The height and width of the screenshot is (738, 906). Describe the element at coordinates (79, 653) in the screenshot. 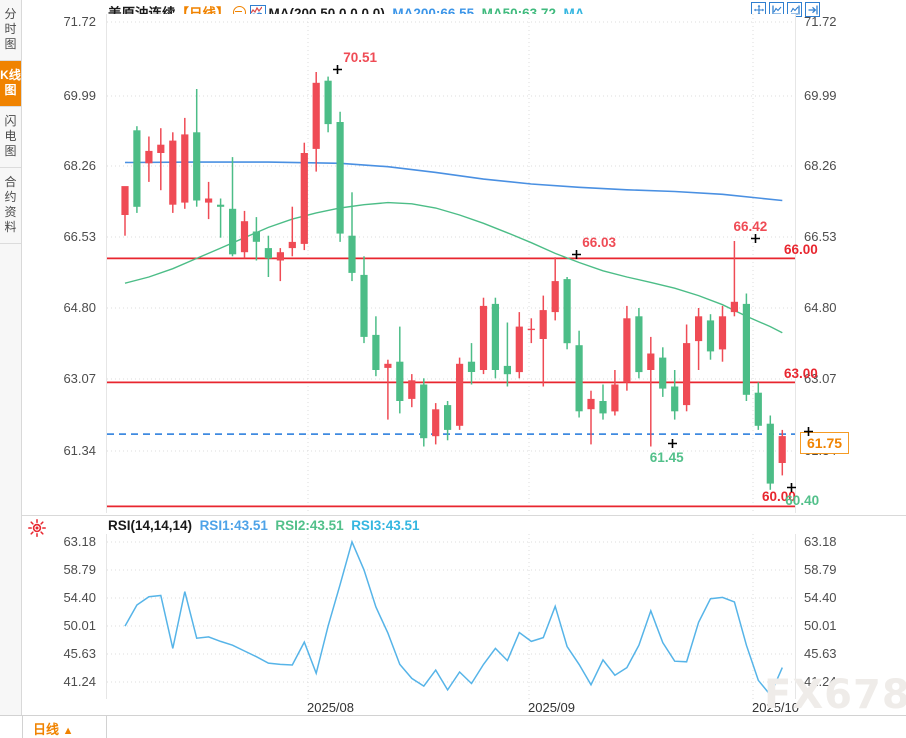

I see `rsi-tick-left-4: 45.63` at that location.